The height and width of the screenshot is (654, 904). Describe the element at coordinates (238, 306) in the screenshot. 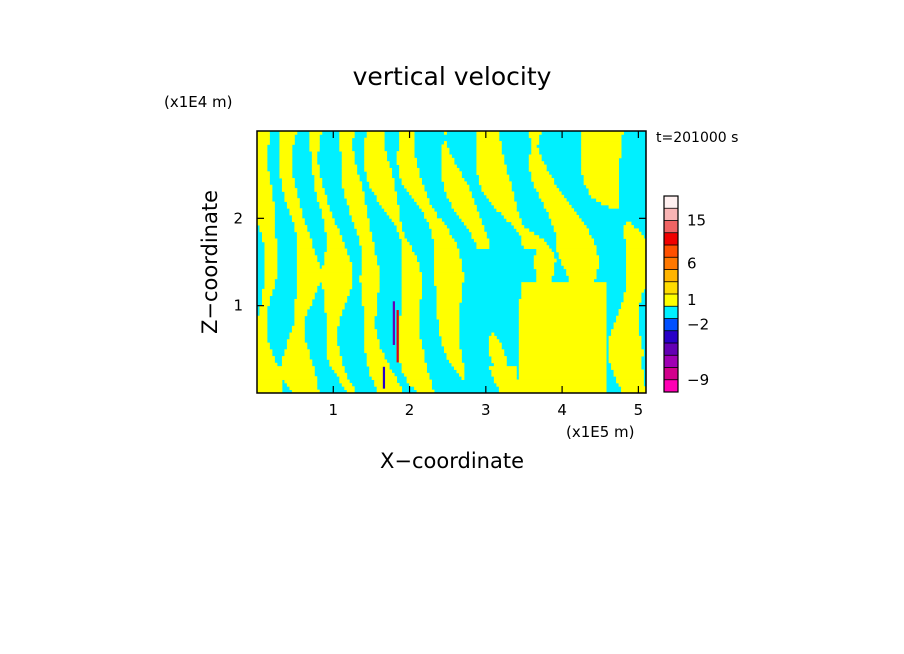

I see `y-tick-label: 1` at that location.